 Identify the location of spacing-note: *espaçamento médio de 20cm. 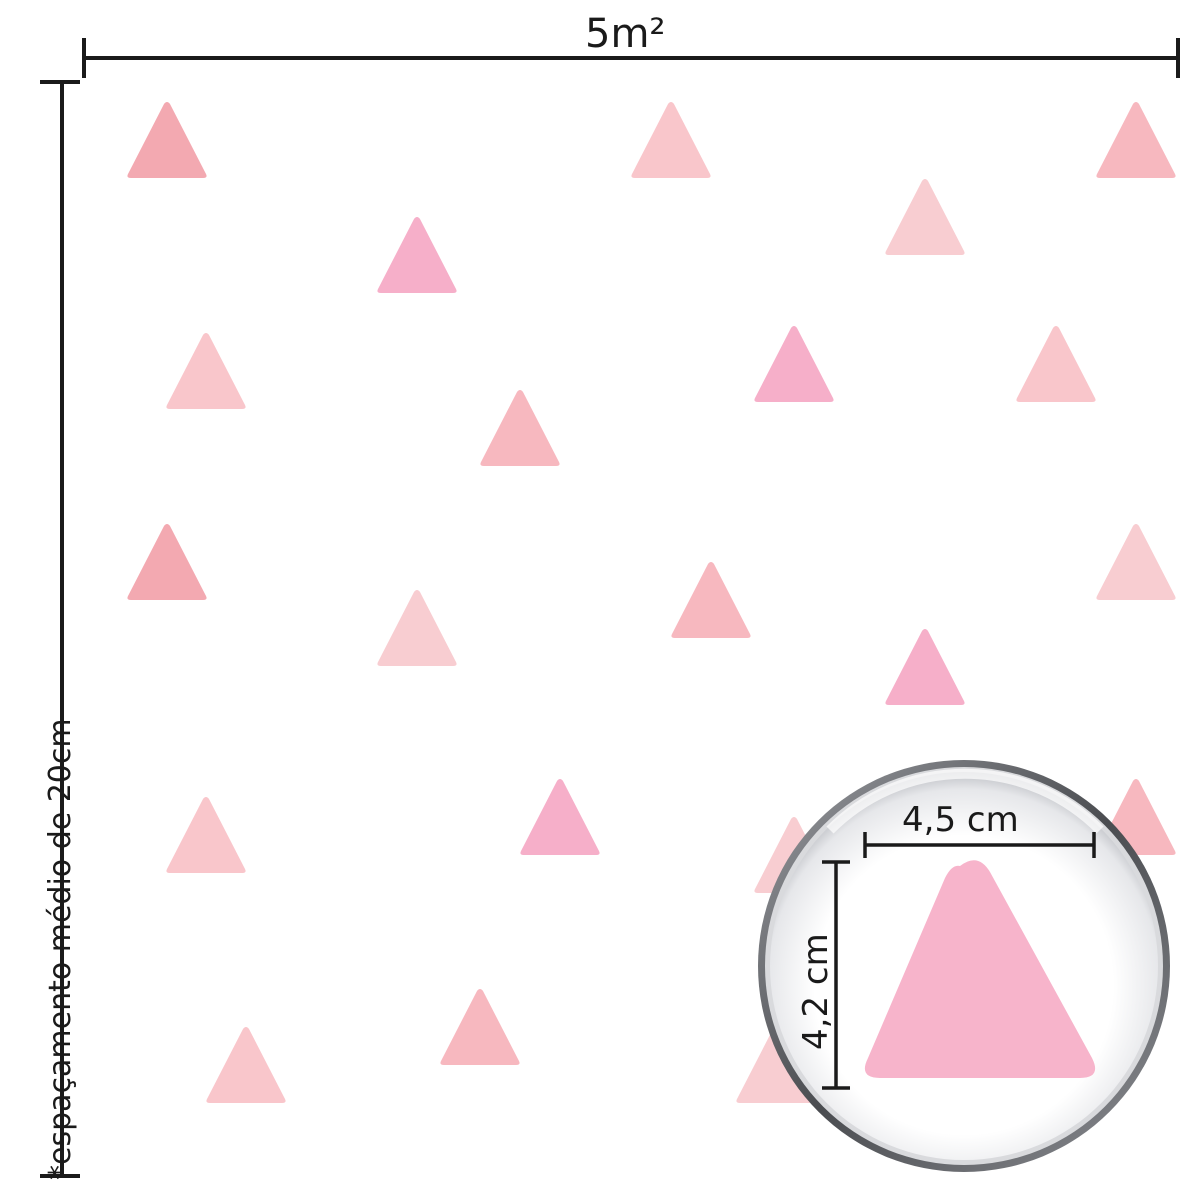
(60, 949).